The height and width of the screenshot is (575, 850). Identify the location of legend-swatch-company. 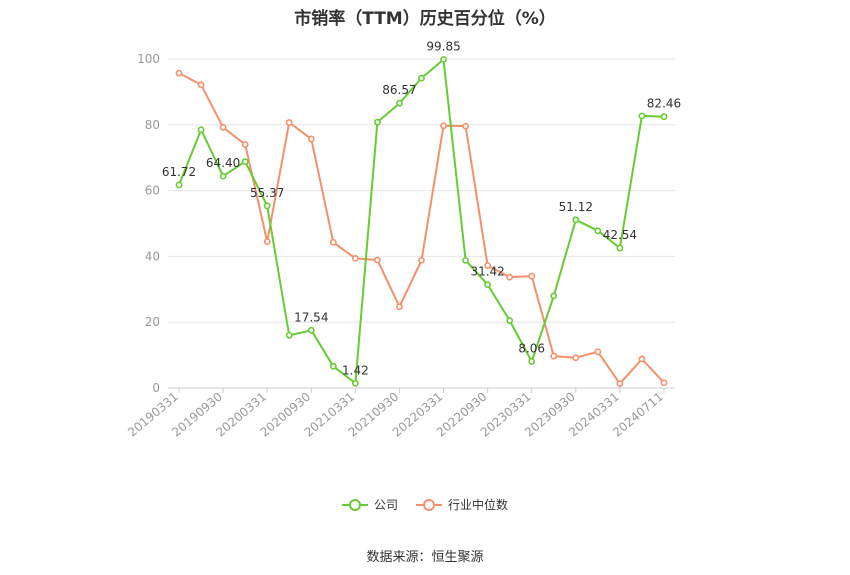
(354, 504).